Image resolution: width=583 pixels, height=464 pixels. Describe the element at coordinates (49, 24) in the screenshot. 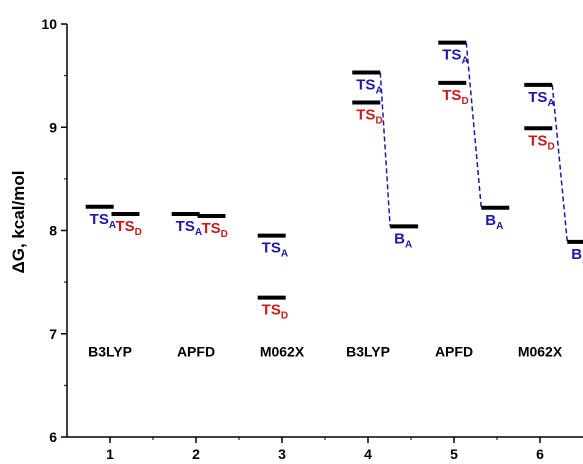

I see `y-tick-label: 10` at that location.